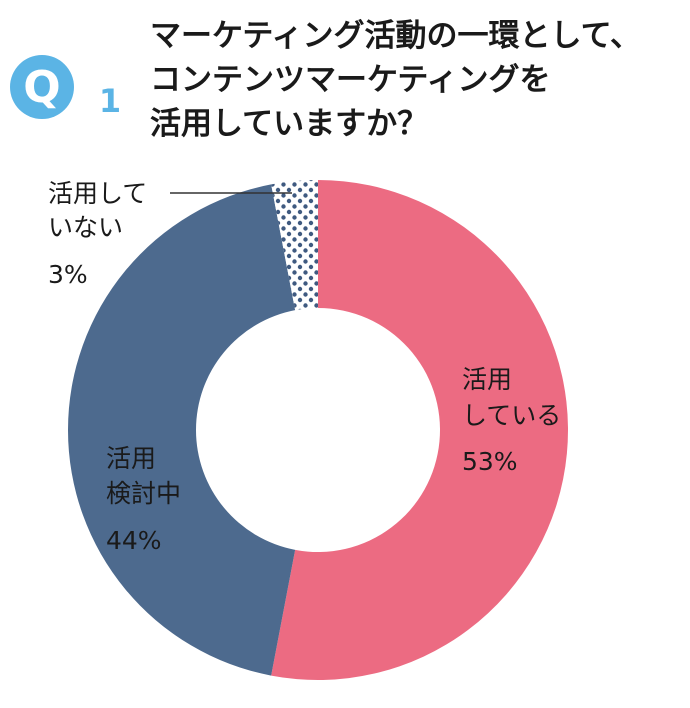 Image resolution: width=690 pixels, height=708 pixels. I want to click on question-letter: Q, so click(41, 87).